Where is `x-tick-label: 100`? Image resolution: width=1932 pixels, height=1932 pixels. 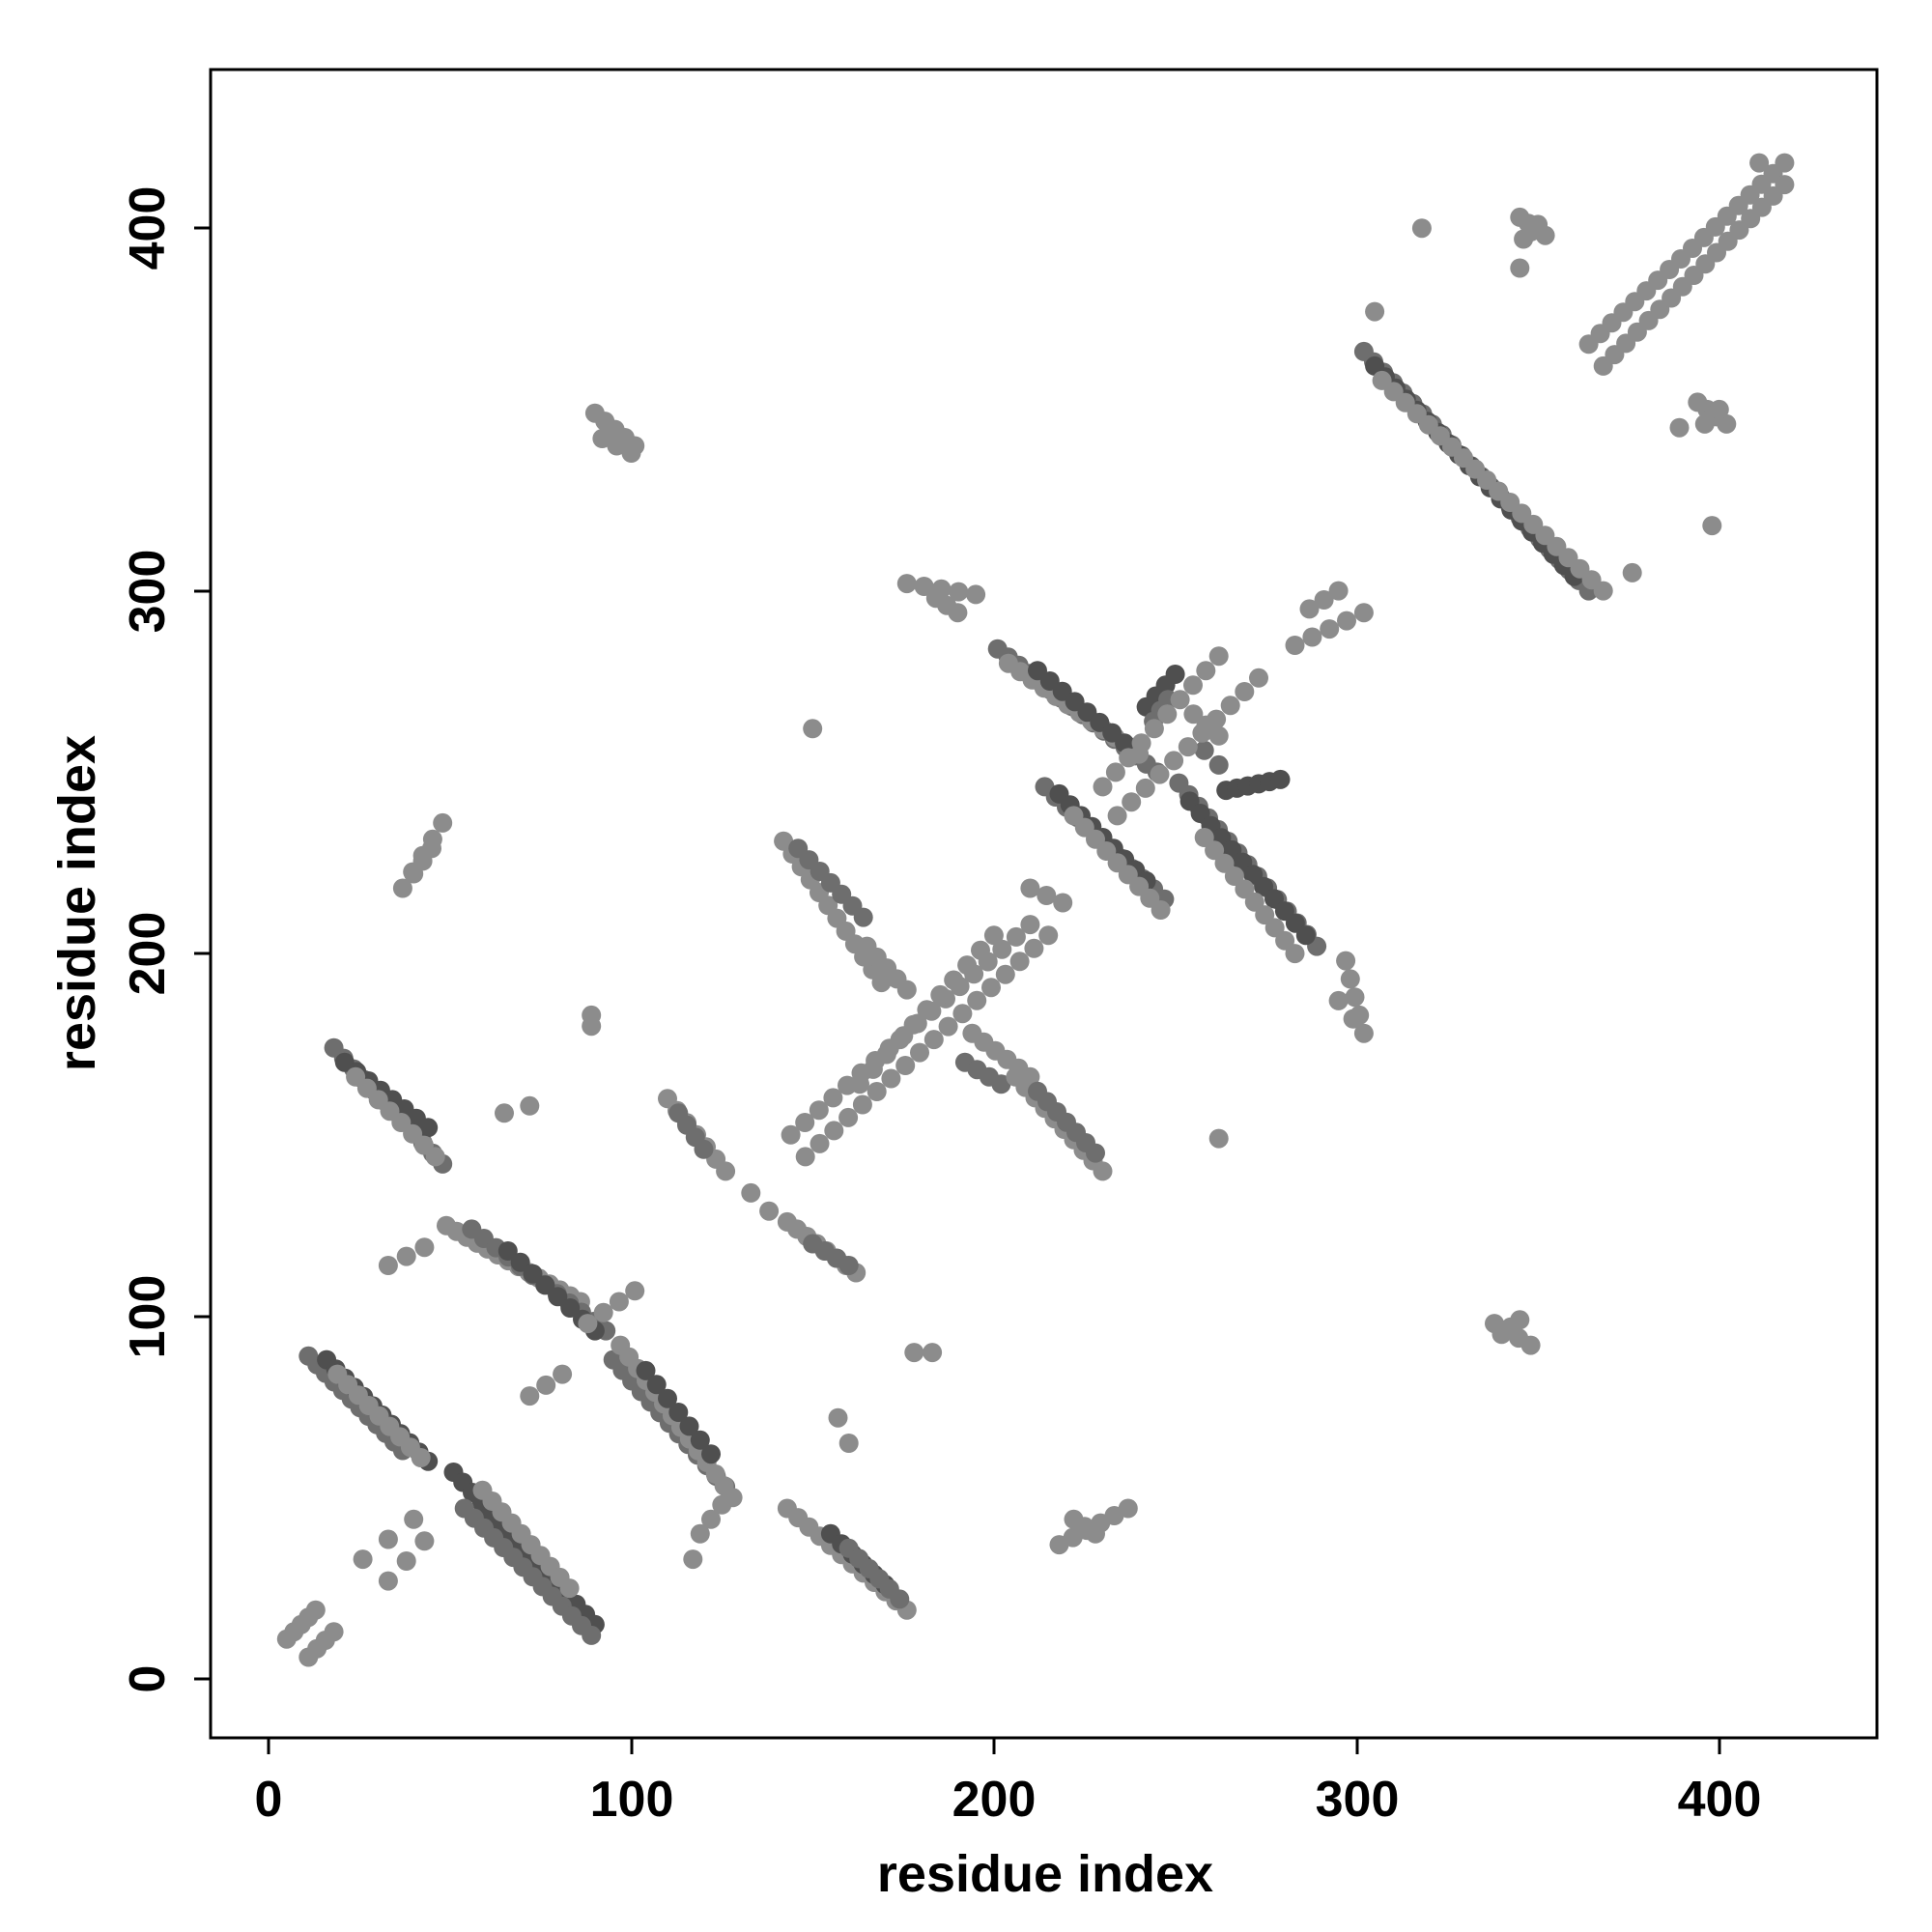 x-tick-label: 100 is located at coordinates (632, 1800).